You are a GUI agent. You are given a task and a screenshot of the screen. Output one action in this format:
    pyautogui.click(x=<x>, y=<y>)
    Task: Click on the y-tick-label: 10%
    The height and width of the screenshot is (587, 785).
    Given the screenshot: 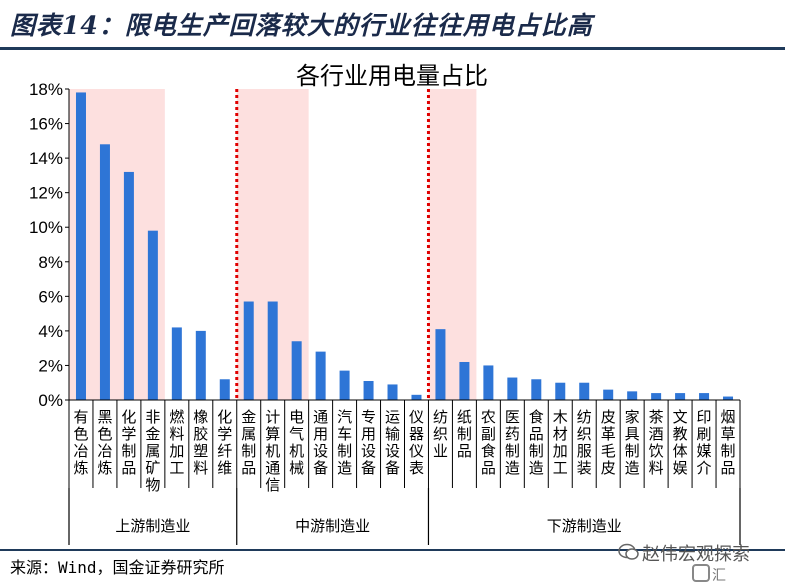 What is the action you would take?
    pyautogui.click(x=46, y=227)
    